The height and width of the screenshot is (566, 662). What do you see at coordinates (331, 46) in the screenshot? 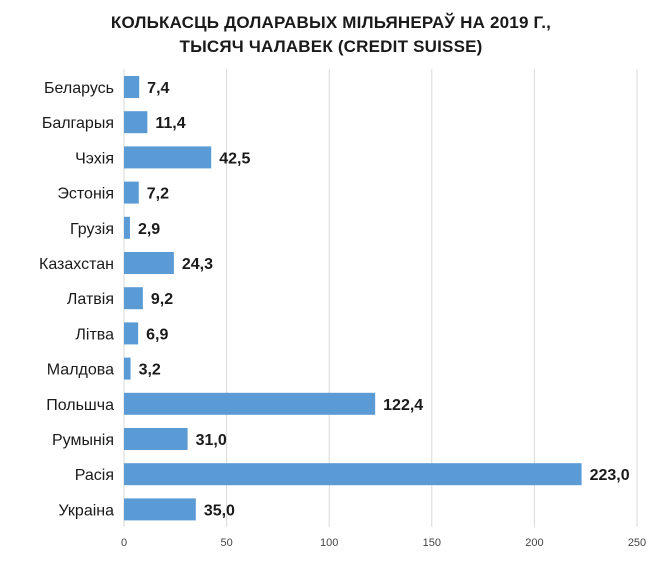
I see `chart-title-line-2: ТЫСЯЧ ЧАЛАВЕК (CREDIT SUISSE)` at bounding box center [331, 46].